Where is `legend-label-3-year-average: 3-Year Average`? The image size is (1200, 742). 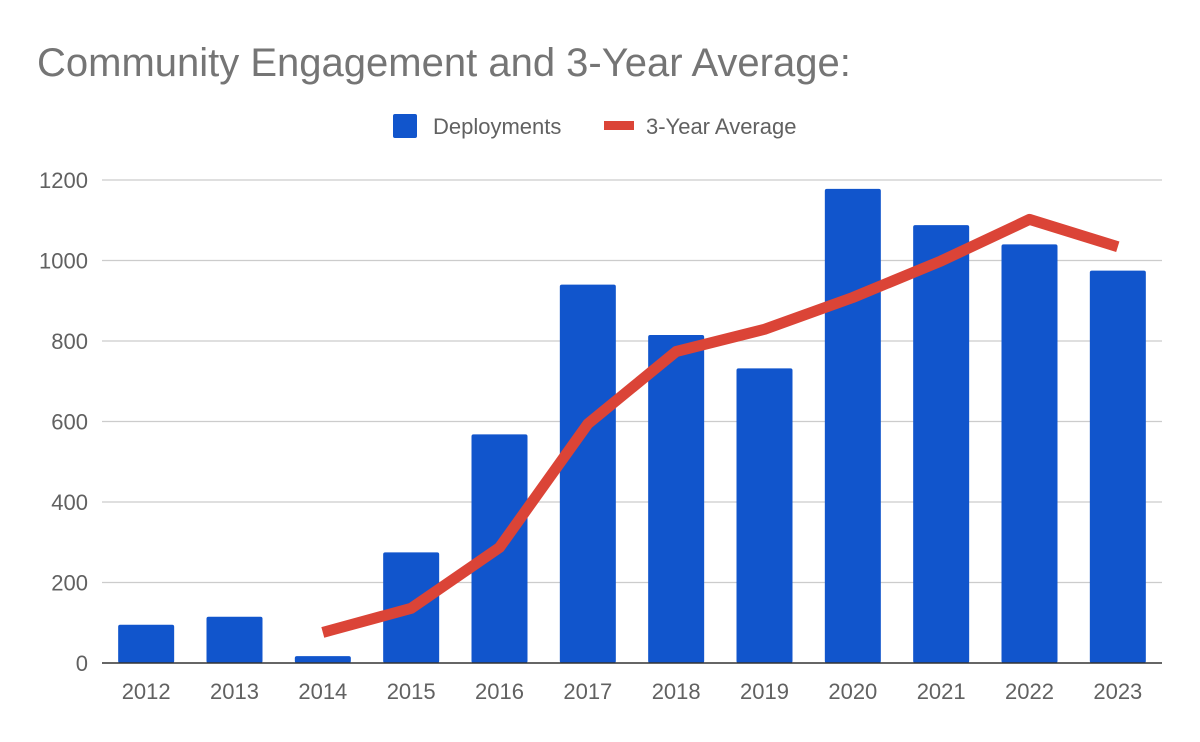
legend-label-3-year-average: 3-Year Average is located at coordinates (721, 126).